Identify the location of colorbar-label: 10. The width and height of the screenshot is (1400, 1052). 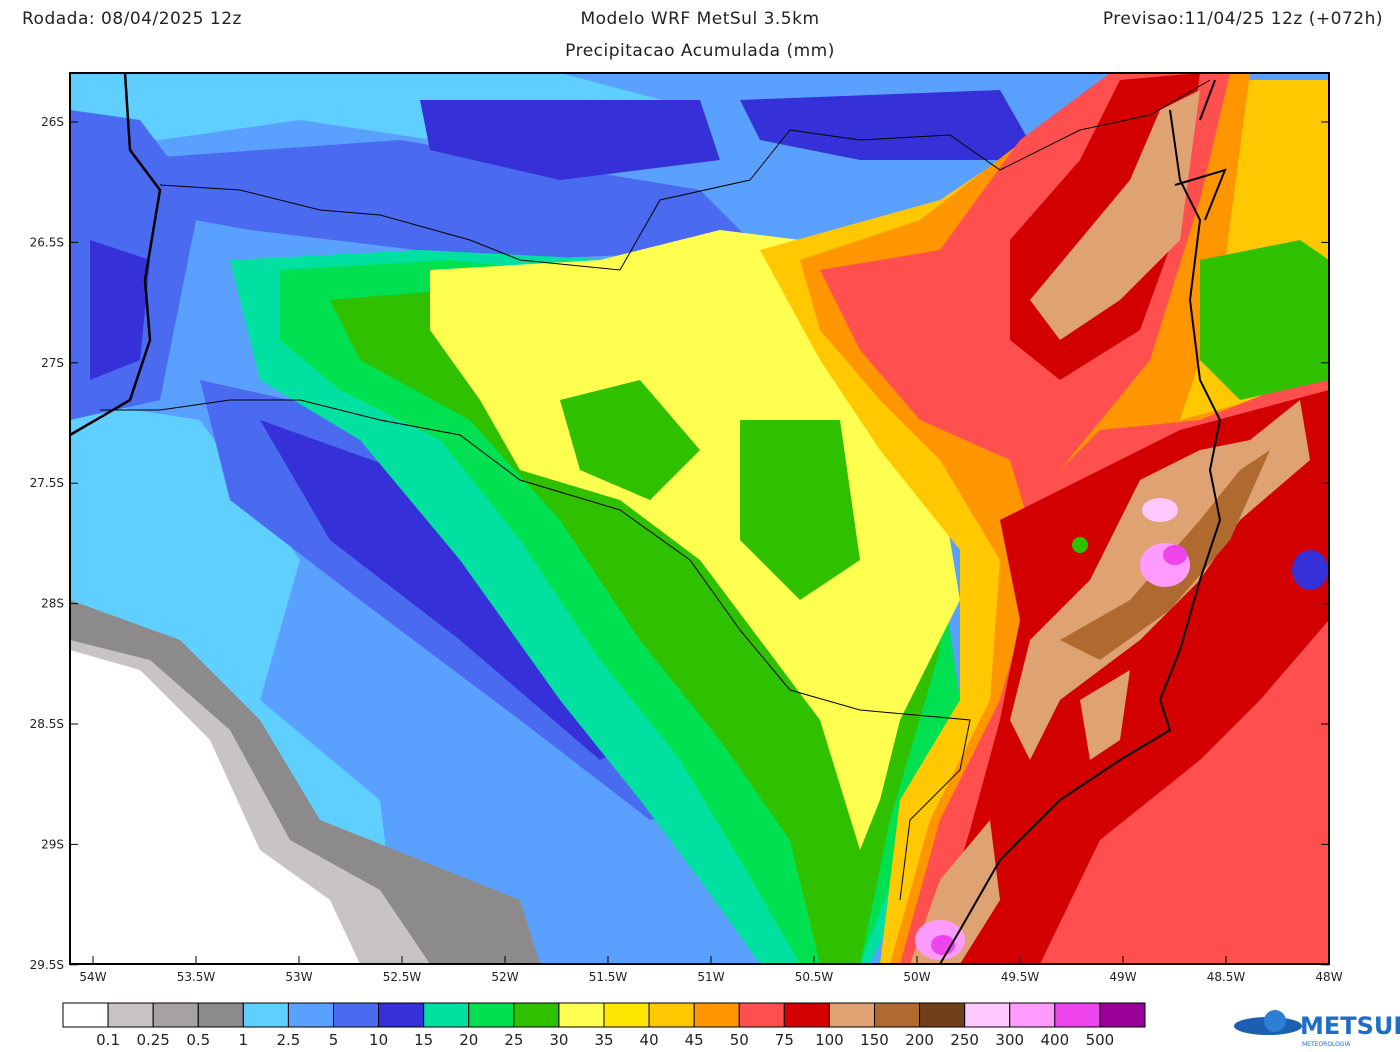
(378, 1040).